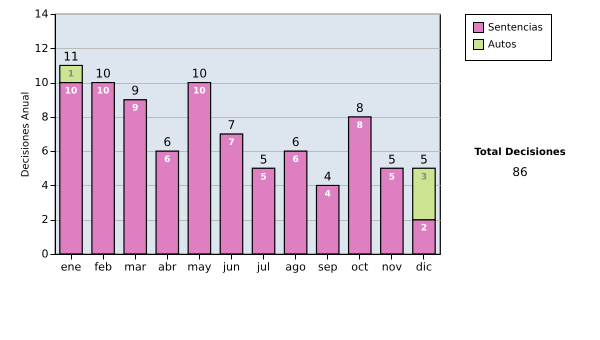 The image size is (600, 340). Describe the element at coordinates (45, 151) in the screenshot. I see `y-tick-label: 6` at that location.